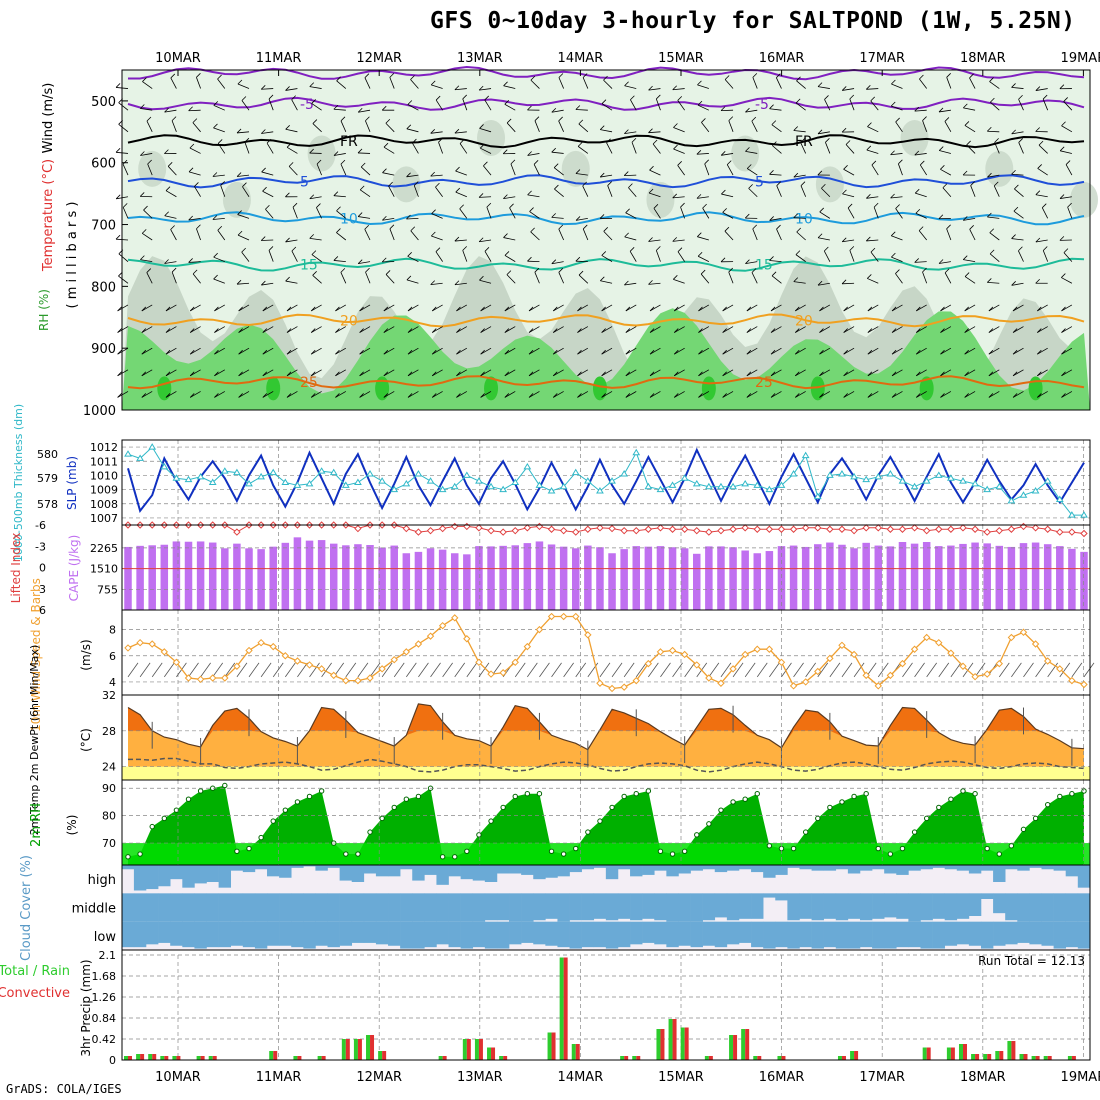 The width and height of the screenshot is (1100, 1100). I want to click on rh-upper-patch, so click(745, 153).